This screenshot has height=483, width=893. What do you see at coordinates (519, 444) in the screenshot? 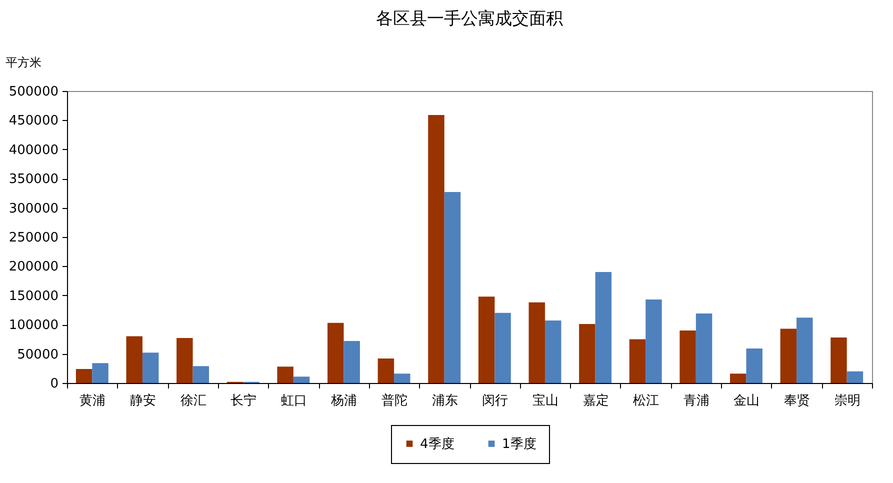
I see `legend-label: 1季度` at bounding box center [519, 444].